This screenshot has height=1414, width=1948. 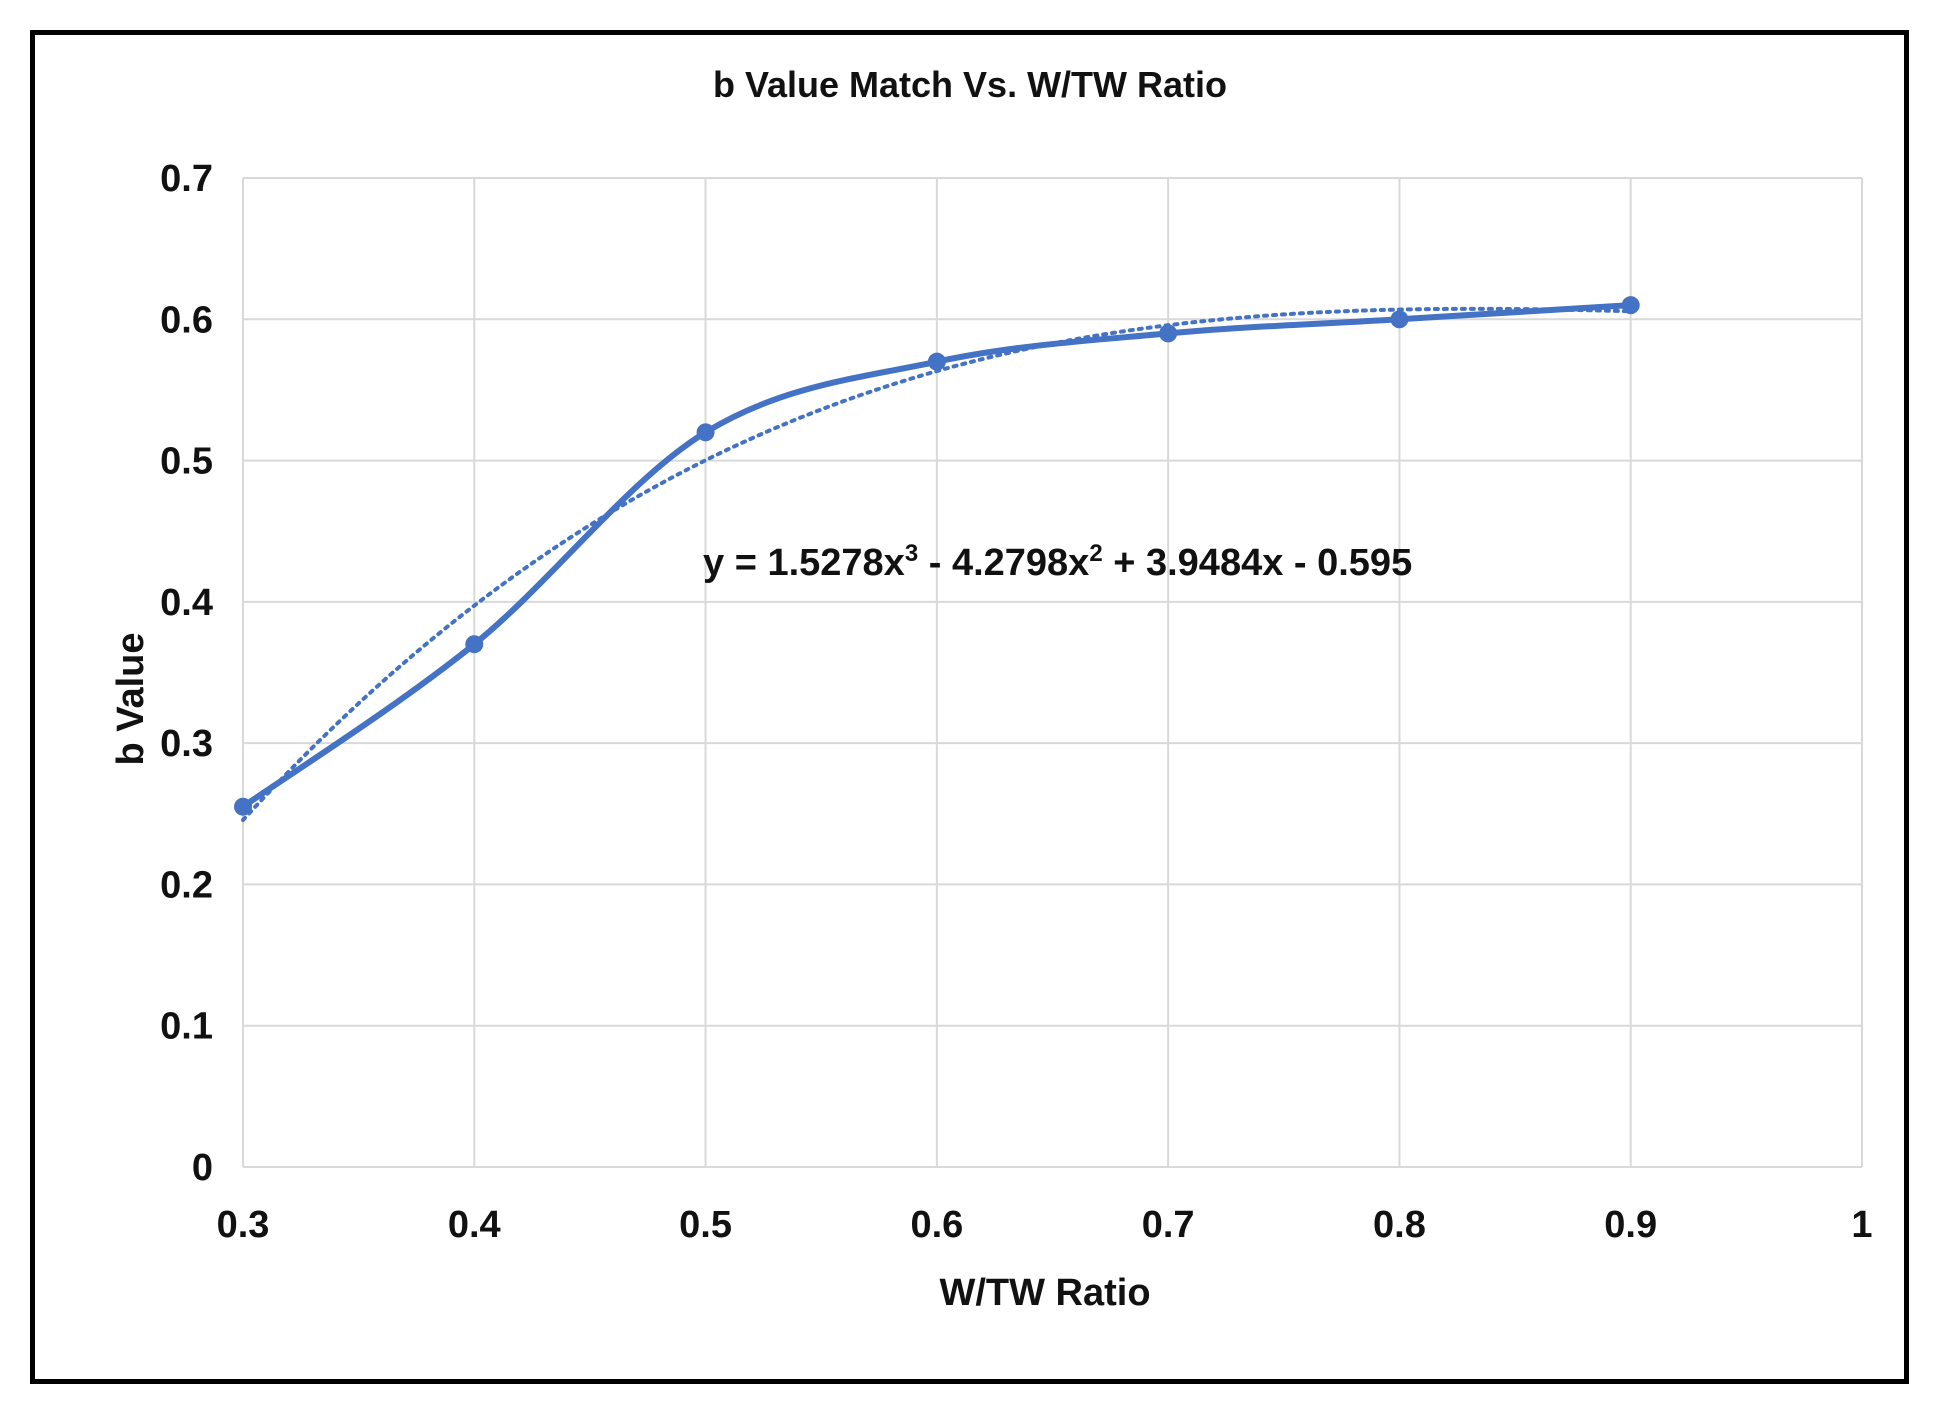 What do you see at coordinates (474, 1225) in the screenshot?
I see `x-tick-label: 0.4` at bounding box center [474, 1225].